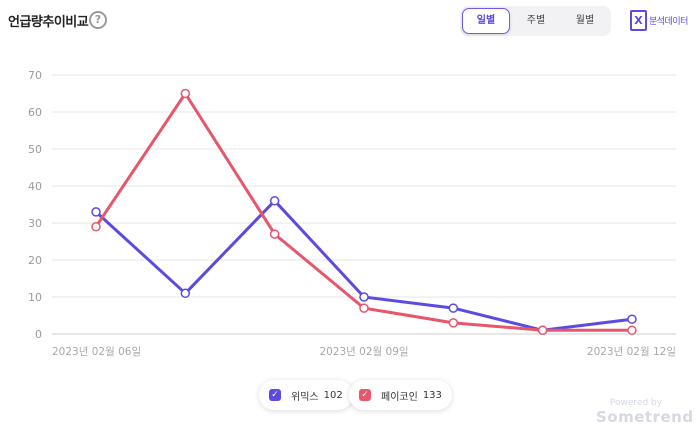 The width and height of the screenshot is (700, 443). Describe the element at coordinates (98, 20) in the screenshot. I see `question-circle-icon: ?` at that location.